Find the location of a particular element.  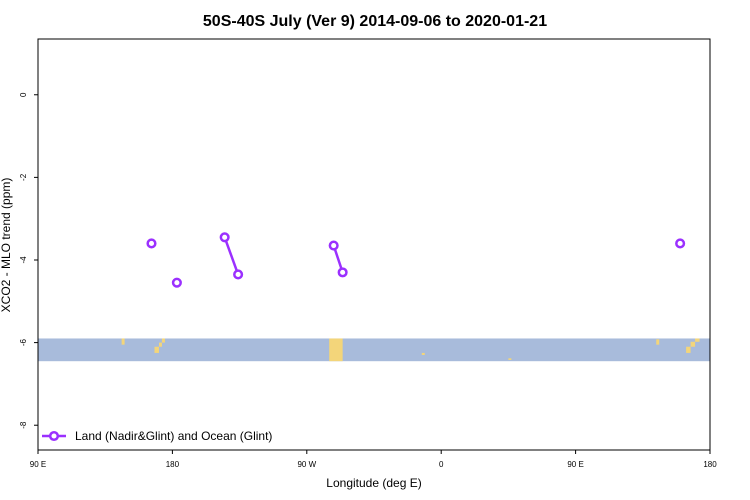

x-axis: 90 E 180 90 W 0 90 E 180 is located at coordinates (373, 459).